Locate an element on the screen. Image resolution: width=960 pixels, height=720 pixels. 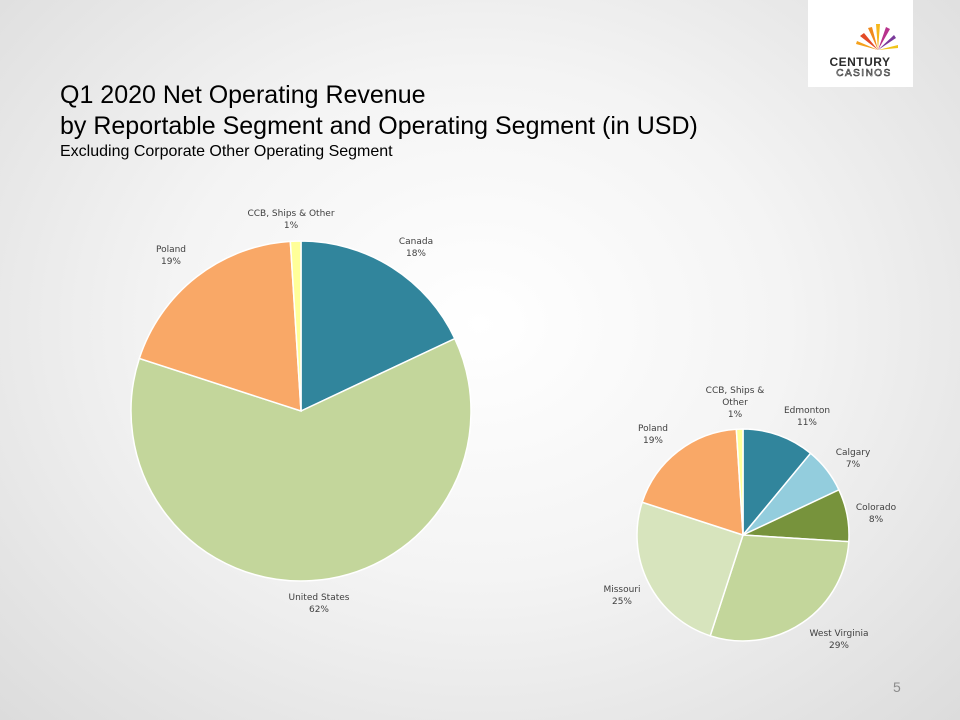
logo-word-casinos: CASINOS is located at coordinates (864, 73).